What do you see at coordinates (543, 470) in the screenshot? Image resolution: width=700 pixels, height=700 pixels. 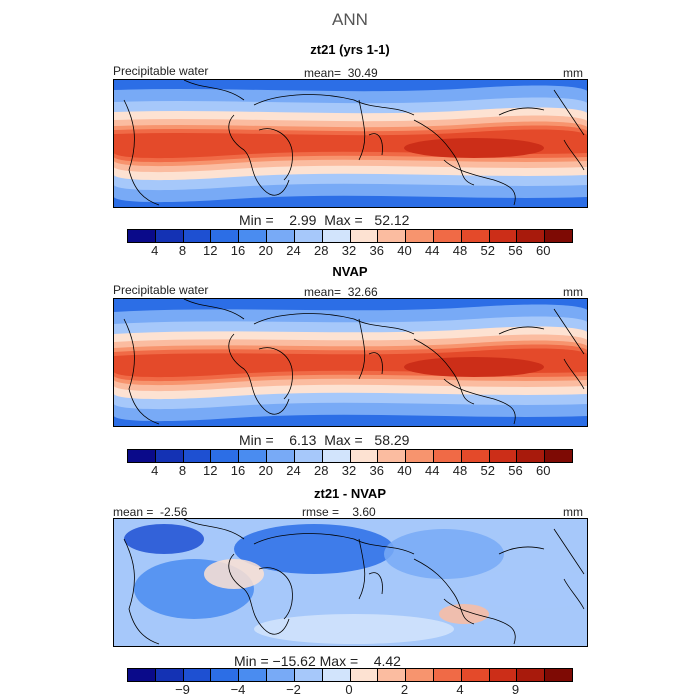 I see `colorbar-tick-label: 60` at bounding box center [543, 470].